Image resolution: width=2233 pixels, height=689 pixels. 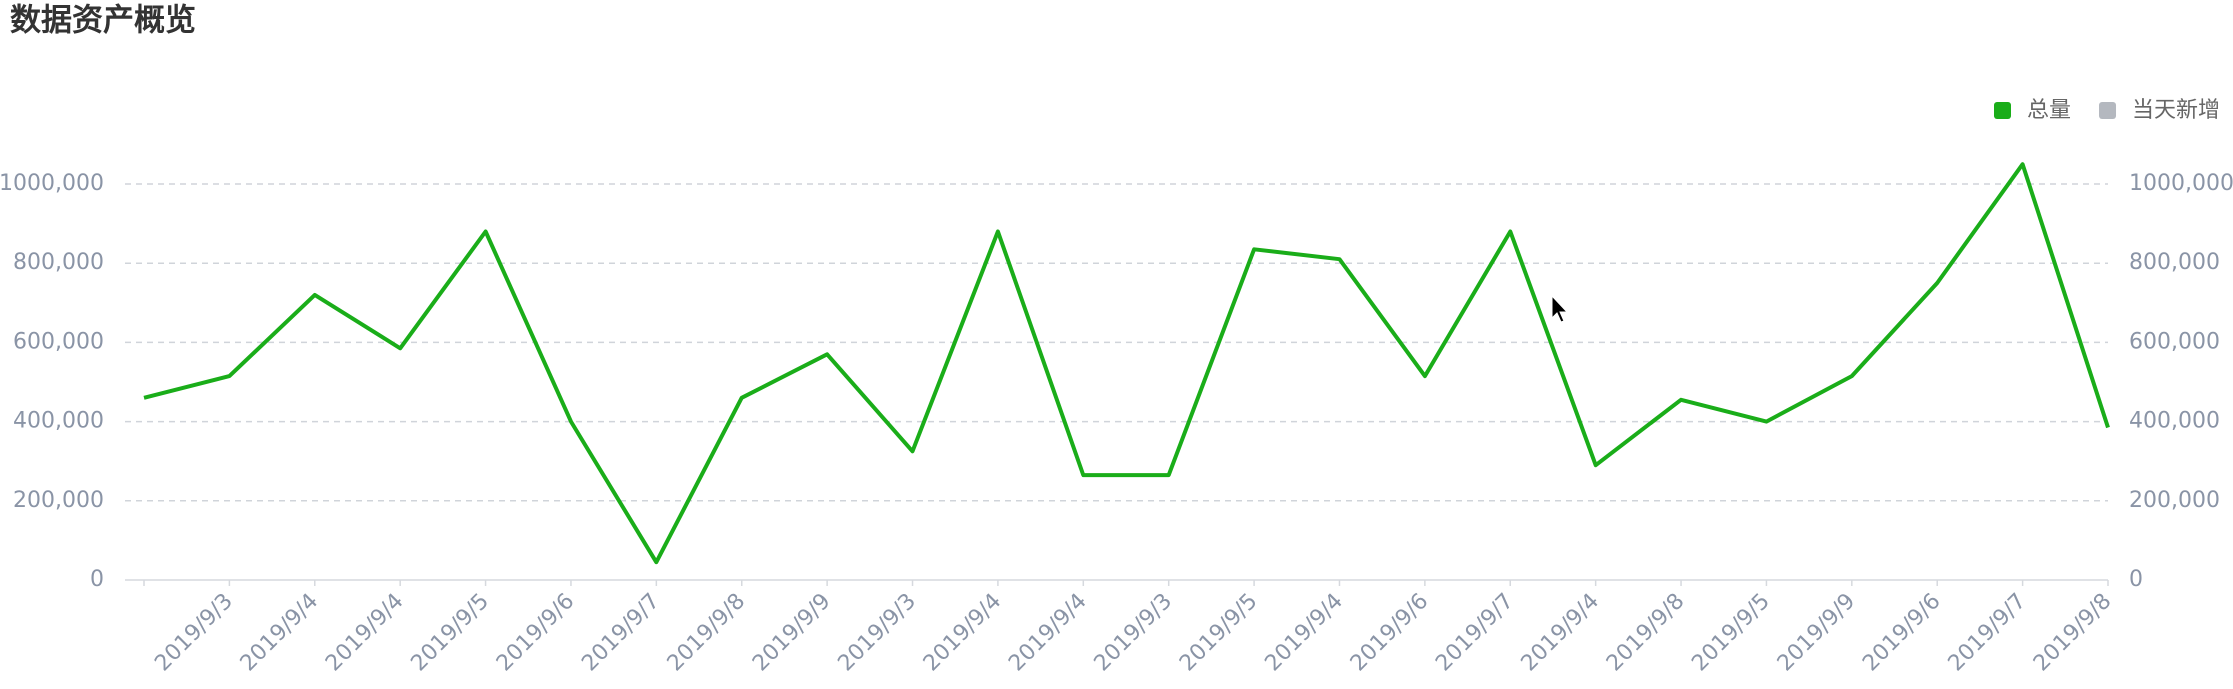 I want to click on legend-label: 当天新增, so click(x=2176, y=110).